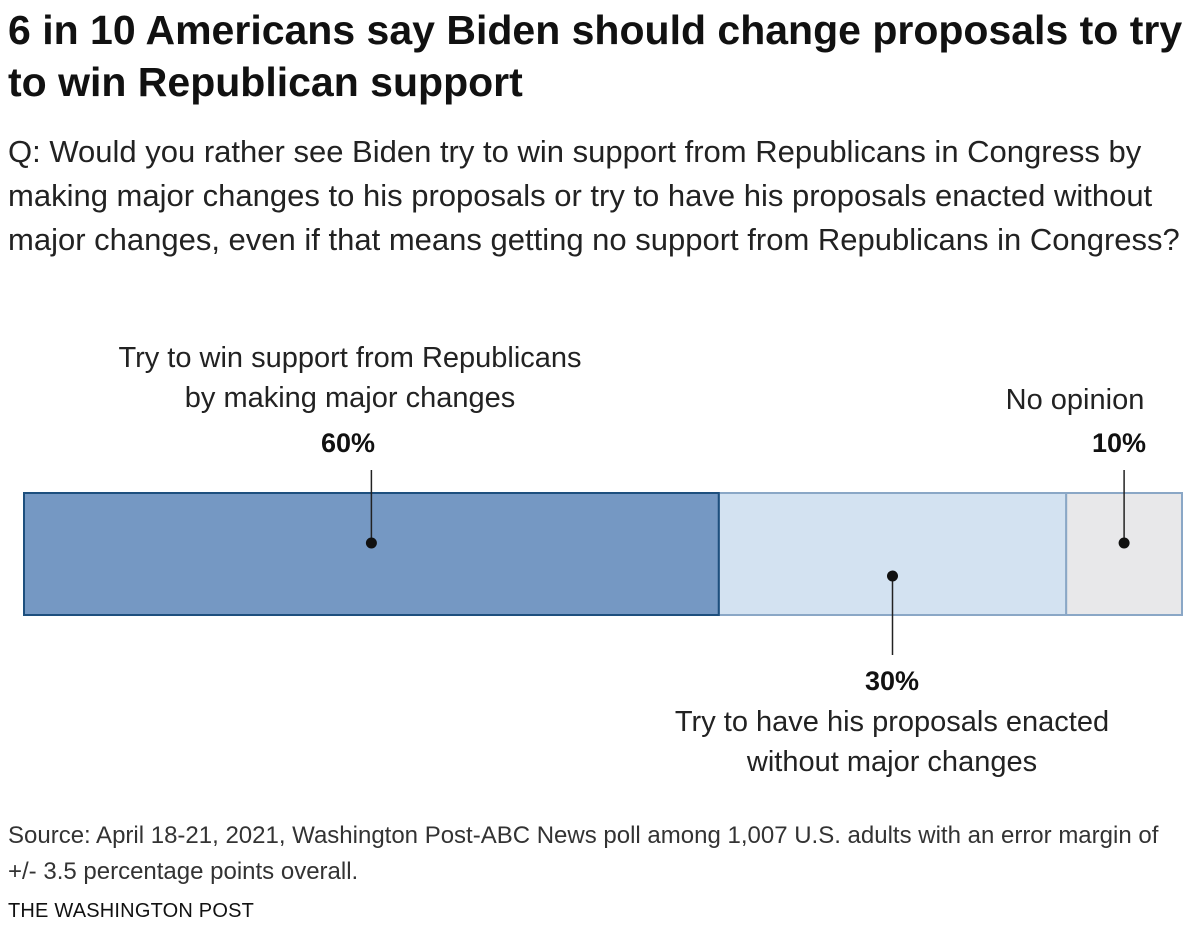 The width and height of the screenshot is (1200, 931). Describe the element at coordinates (371, 543) in the screenshot. I see `seg-win-republican-support-dot` at that location.